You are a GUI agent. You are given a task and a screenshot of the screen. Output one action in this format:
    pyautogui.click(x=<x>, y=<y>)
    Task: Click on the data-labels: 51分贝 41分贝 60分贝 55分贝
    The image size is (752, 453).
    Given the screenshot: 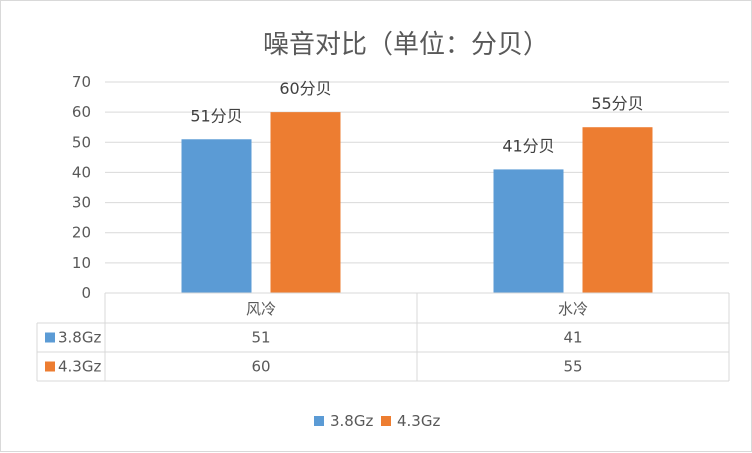 What is the action you would take?
    pyautogui.click(x=416, y=117)
    